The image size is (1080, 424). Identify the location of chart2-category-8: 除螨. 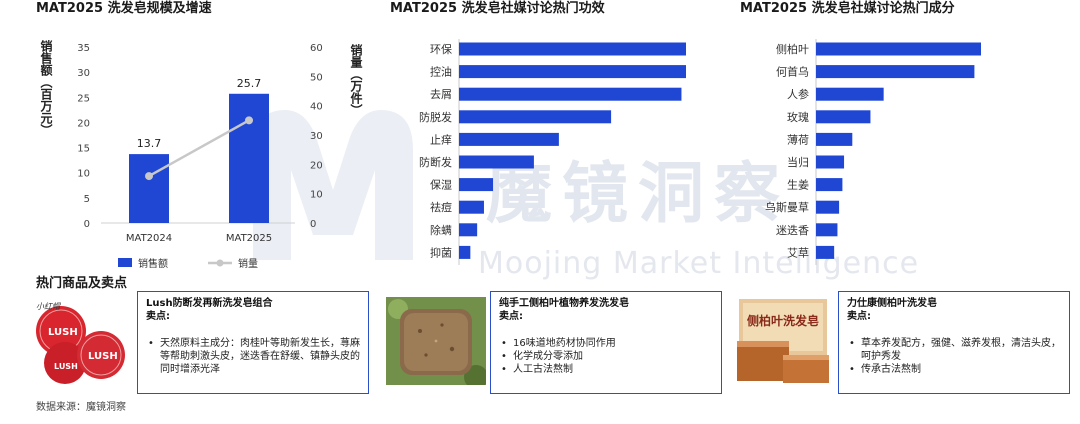
(441, 230).